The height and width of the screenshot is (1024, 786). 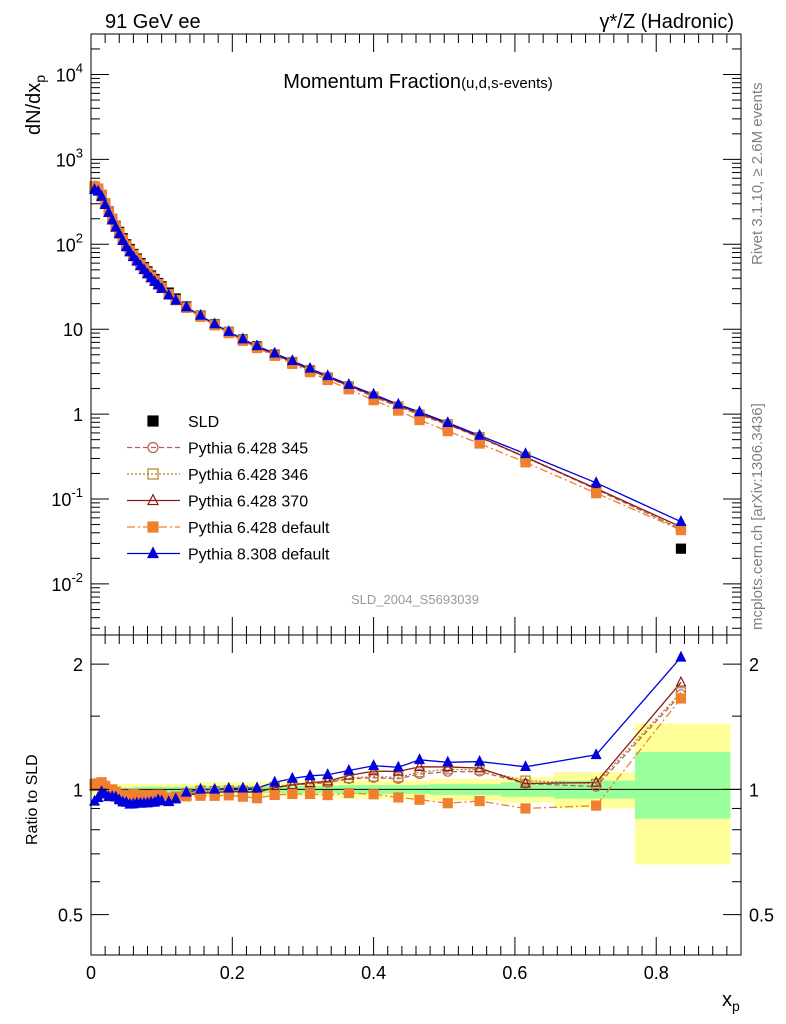 I want to click on x-axis-label: xp, so click(x=731, y=1001).